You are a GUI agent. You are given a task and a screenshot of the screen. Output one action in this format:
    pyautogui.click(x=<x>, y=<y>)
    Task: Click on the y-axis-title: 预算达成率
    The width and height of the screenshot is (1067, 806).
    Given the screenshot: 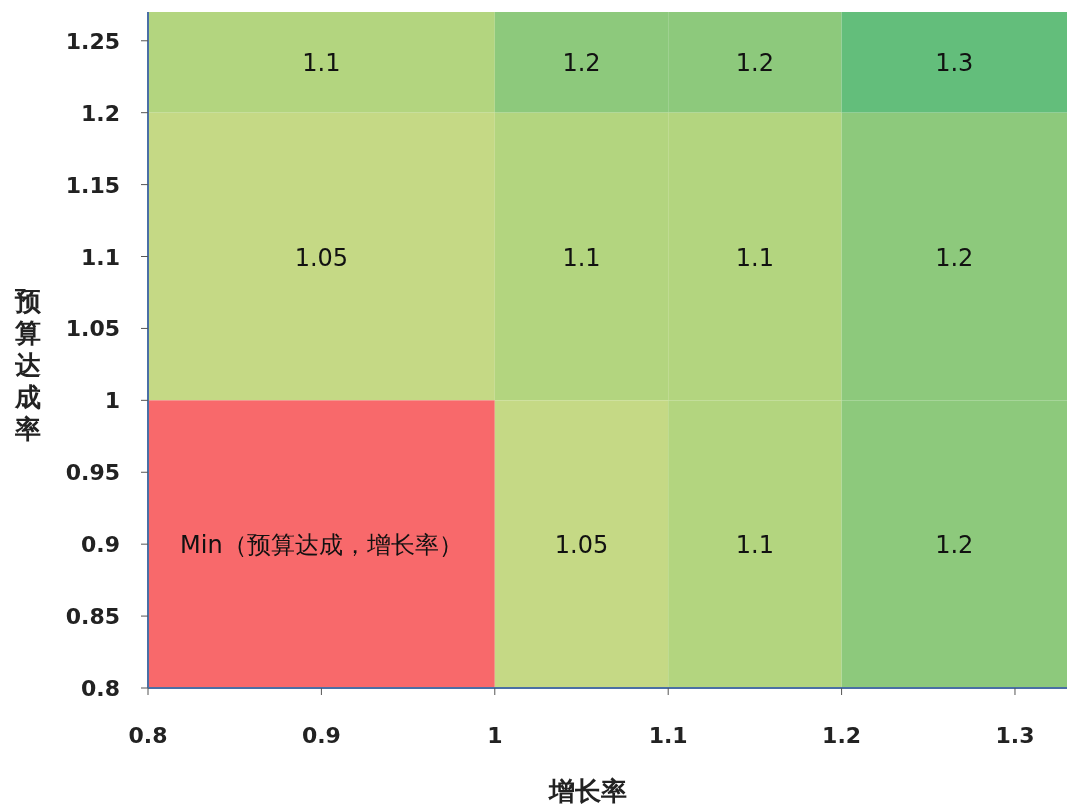 What is the action you would take?
    pyautogui.click(x=27, y=365)
    